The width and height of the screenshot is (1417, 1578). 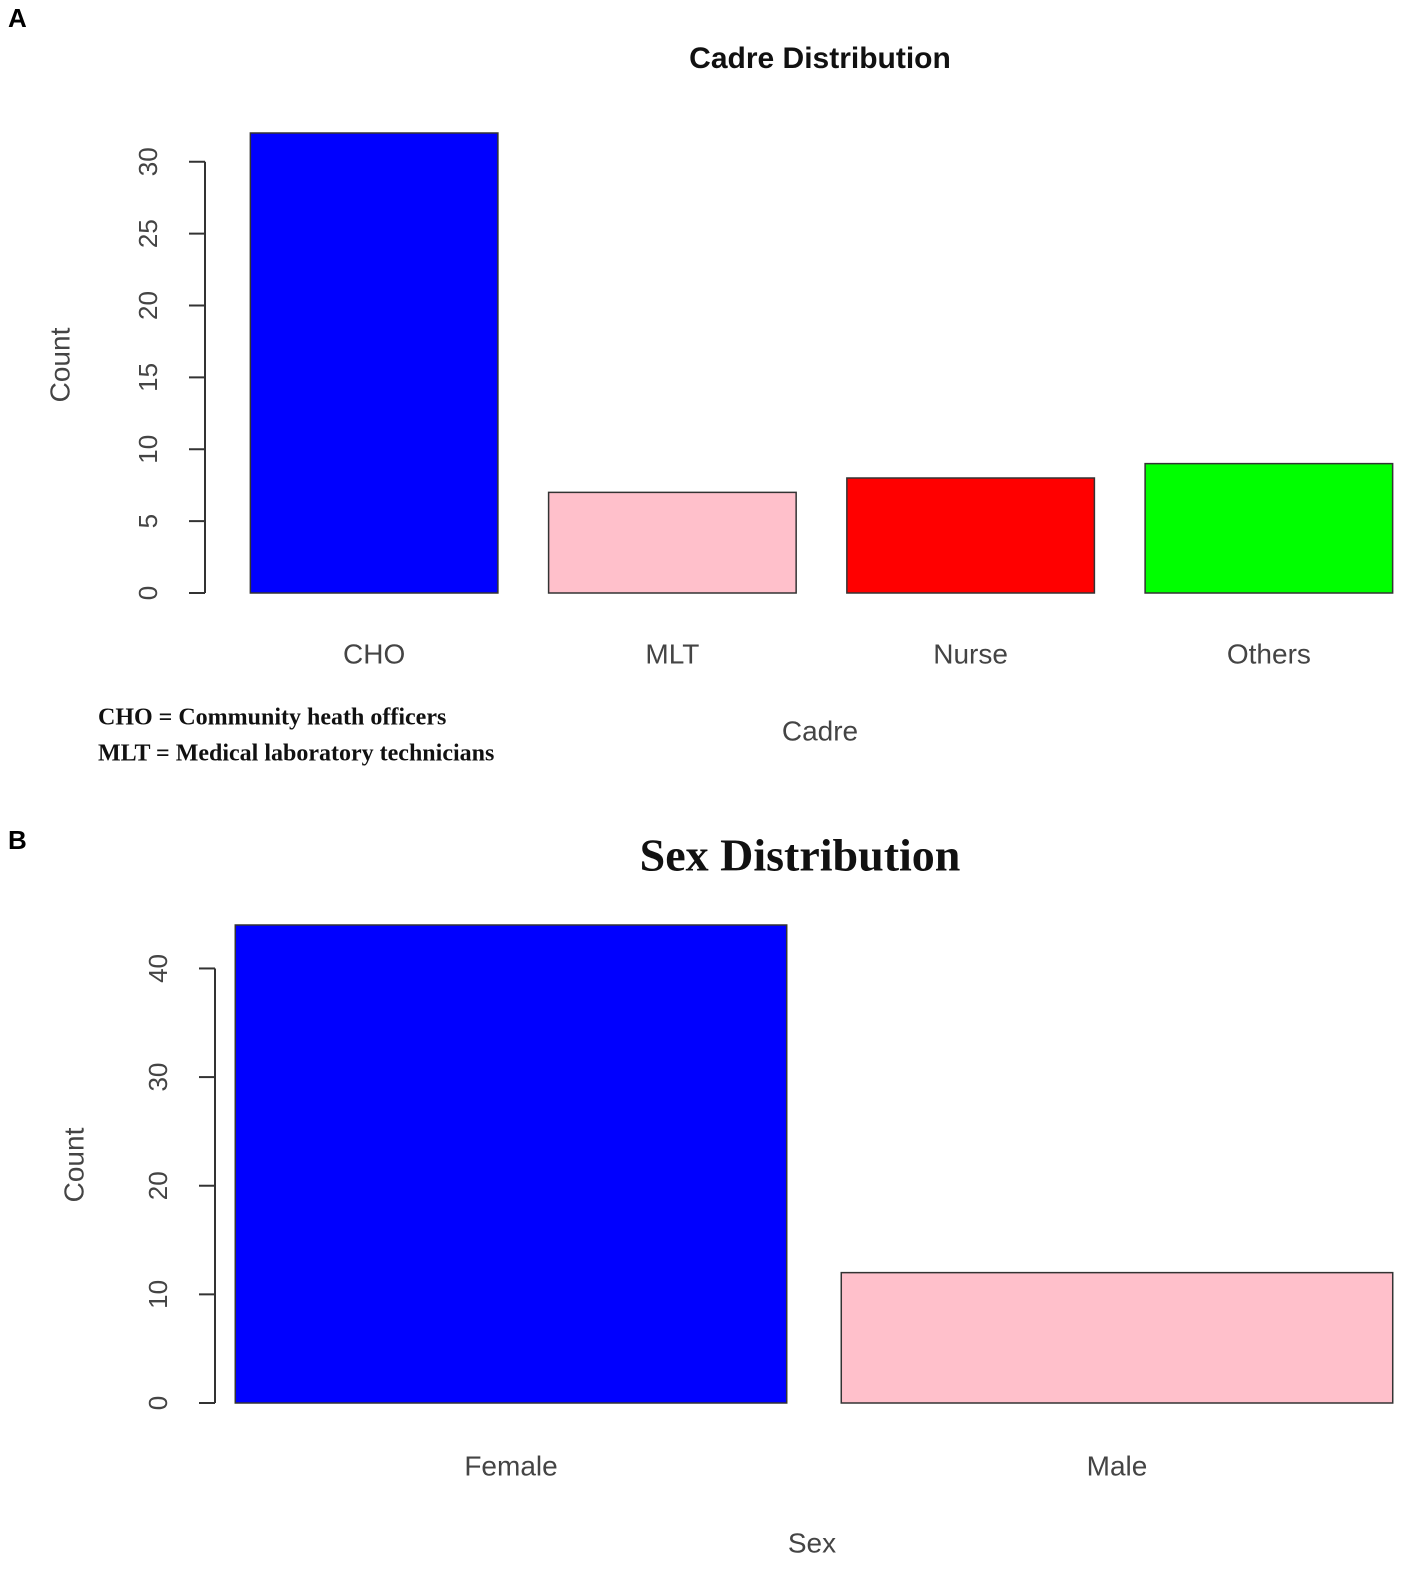 What do you see at coordinates (374, 653) in the screenshot?
I see `x-tick-label: CHO` at bounding box center [374, 653].